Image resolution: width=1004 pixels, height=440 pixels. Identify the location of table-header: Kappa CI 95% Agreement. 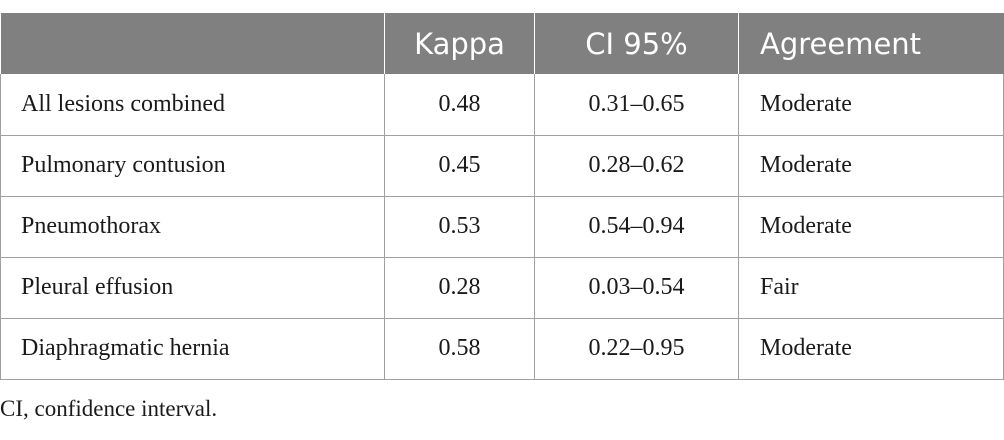
(502, 43).